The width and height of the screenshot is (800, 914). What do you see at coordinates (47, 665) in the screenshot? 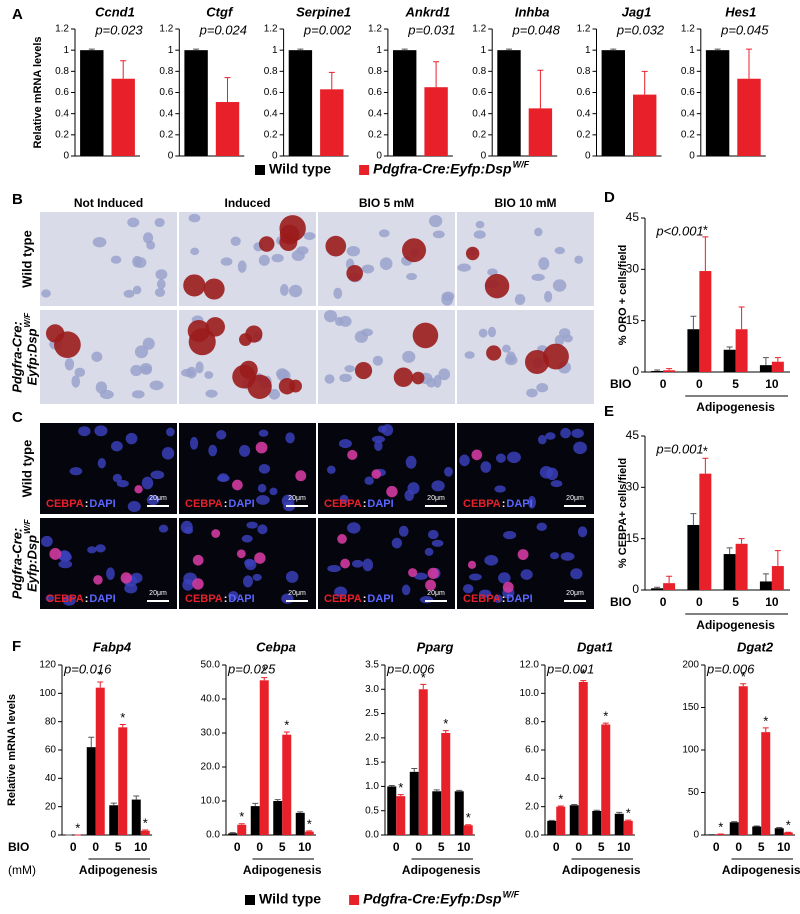
I see `y-tick-label: 120` at bounding box center [47, 665].